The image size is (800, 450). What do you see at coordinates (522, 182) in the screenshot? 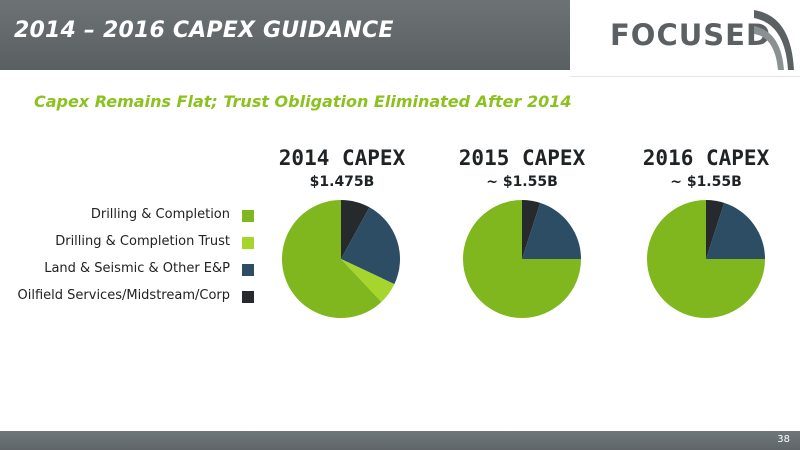
I see `pie-total-2015: ~ $1.55B` at bounding box center [522, 182].